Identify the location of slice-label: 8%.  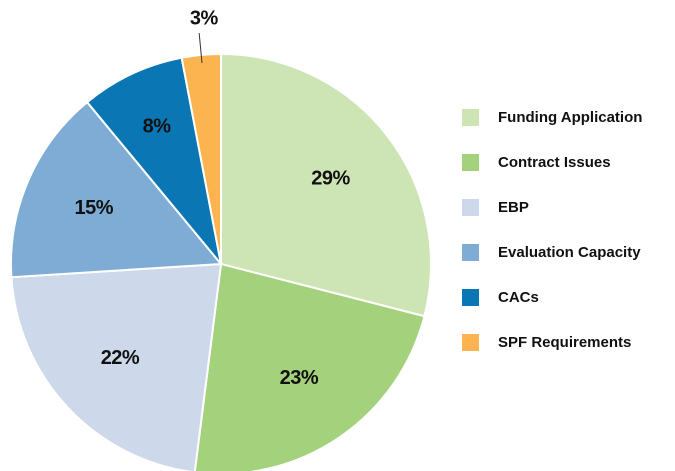
(157, 126).